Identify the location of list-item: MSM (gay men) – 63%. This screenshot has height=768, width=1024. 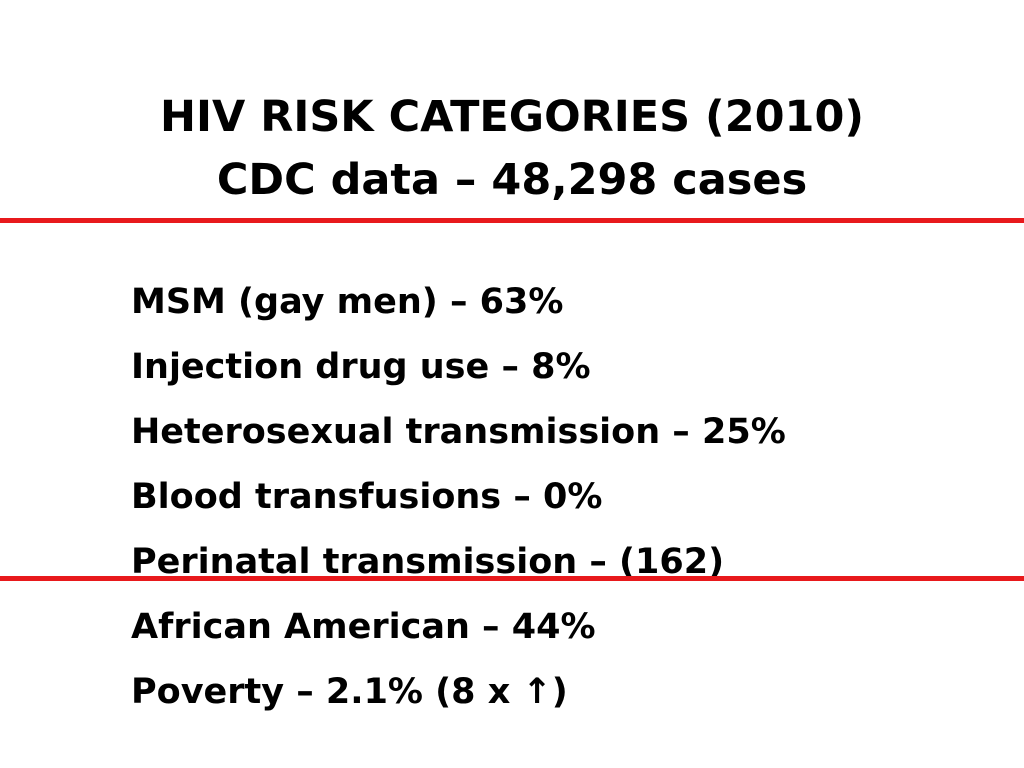
(347, 302).